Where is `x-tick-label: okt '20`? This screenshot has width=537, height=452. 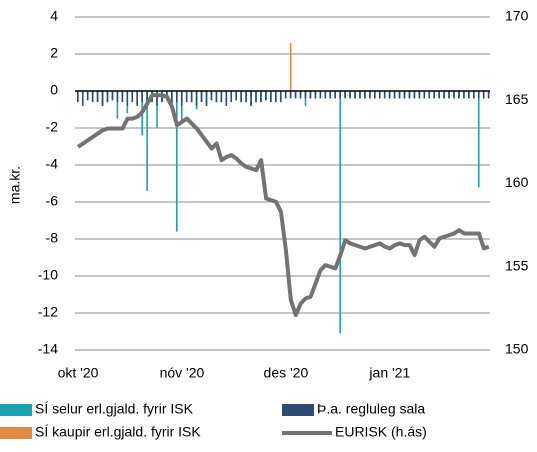 x-tick-label: okt '20 is located at coordinates (78, 373).